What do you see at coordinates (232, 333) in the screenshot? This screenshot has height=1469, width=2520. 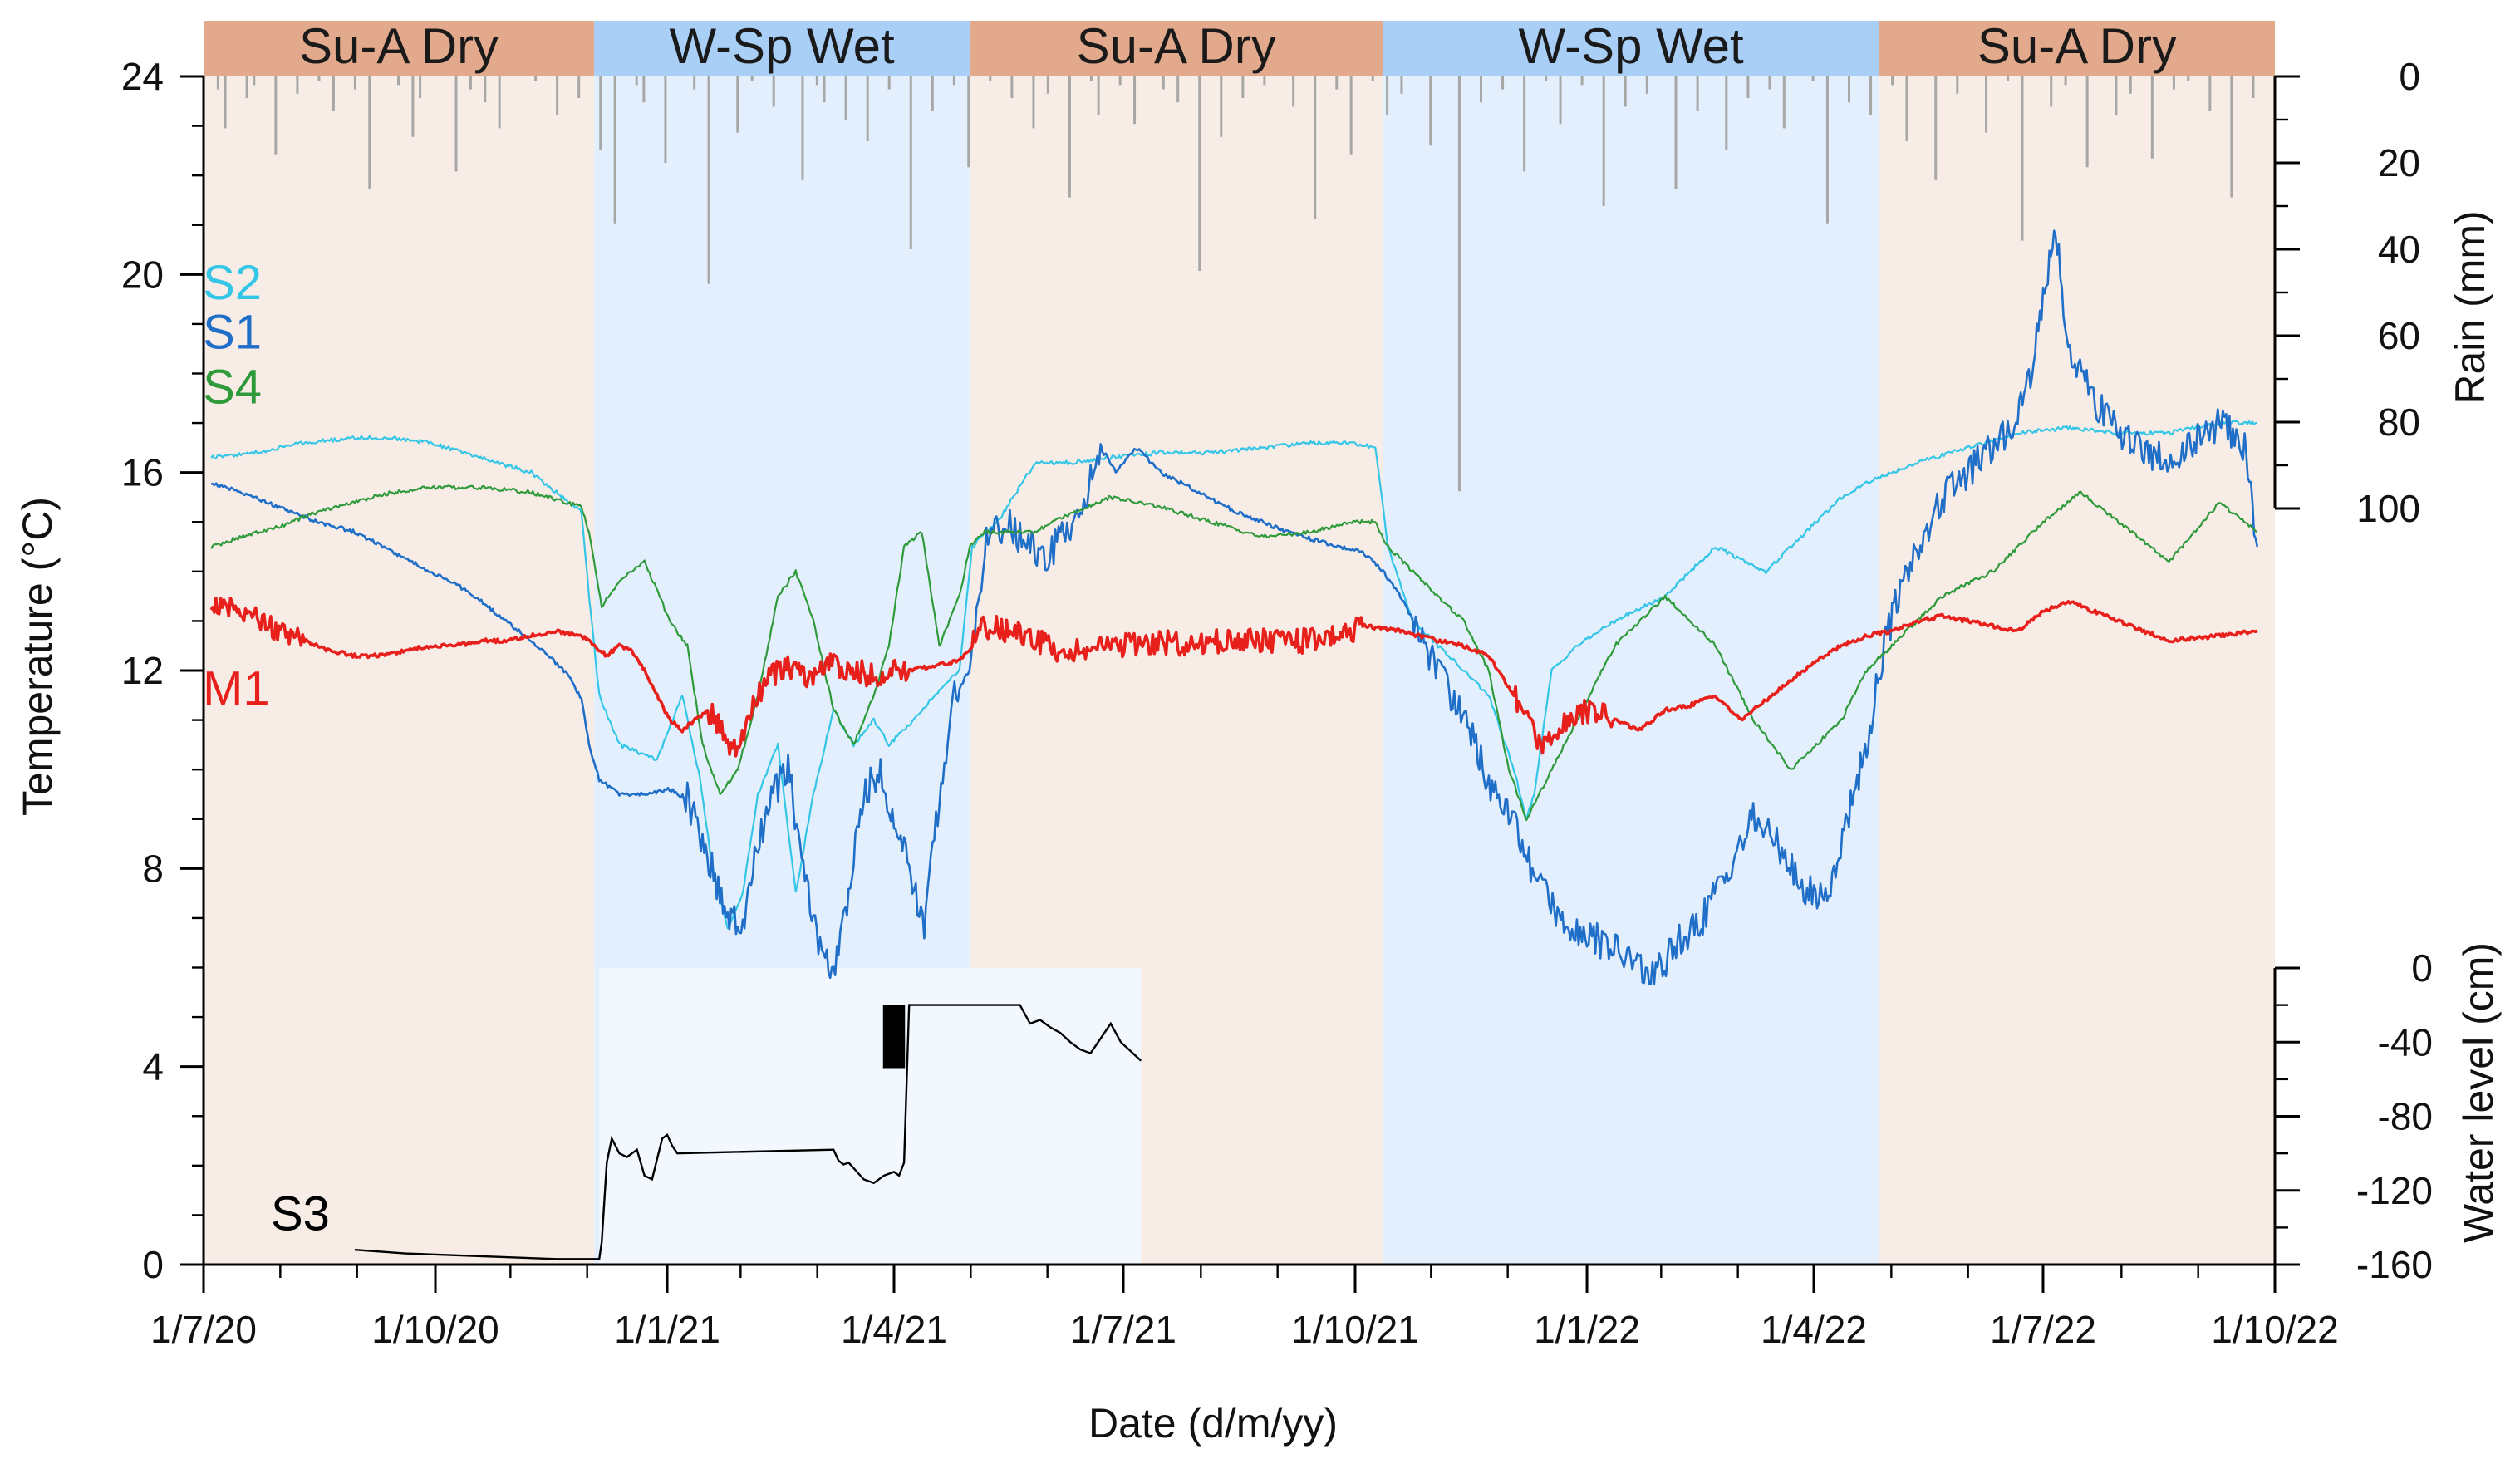 I see `series-label-s1: S1` at bounding box center [232, 333].